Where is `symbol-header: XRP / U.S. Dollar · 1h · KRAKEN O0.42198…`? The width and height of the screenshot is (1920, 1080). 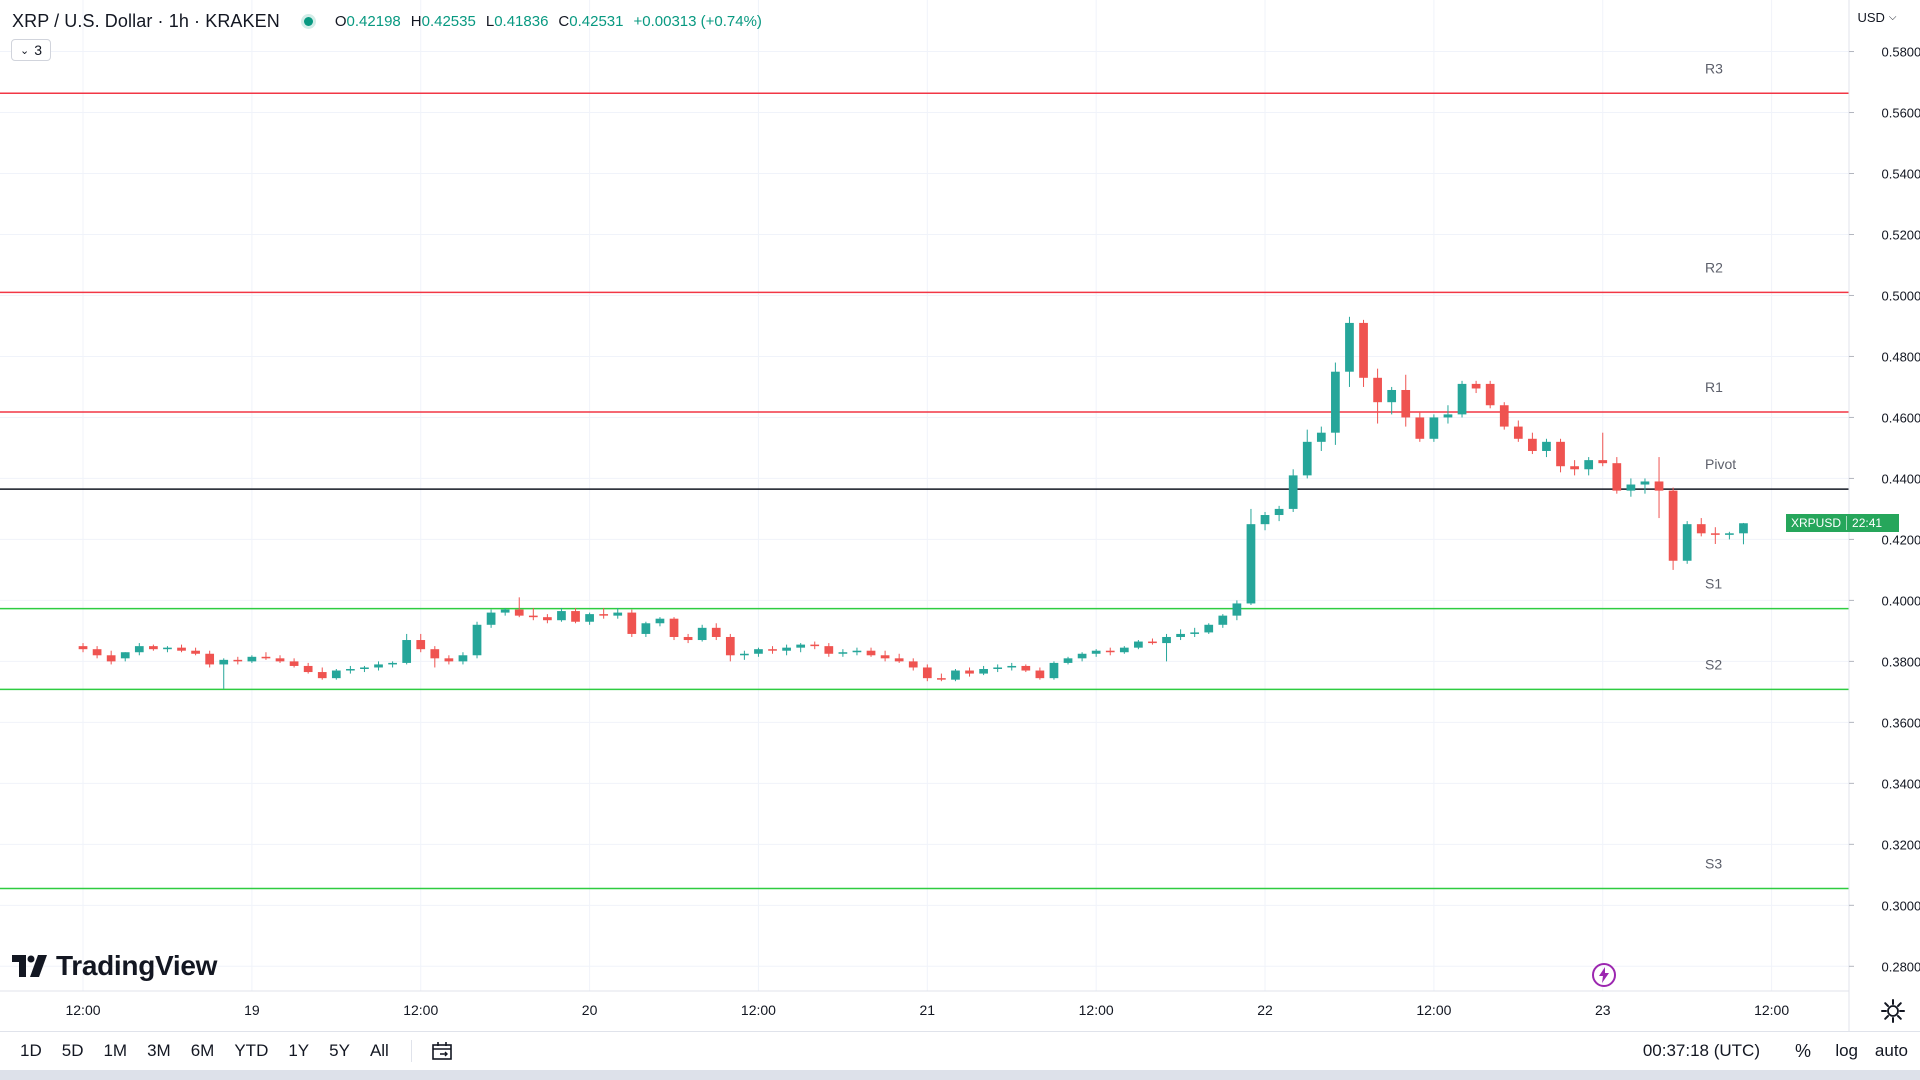 symbol-header: XRP / U.S. Dollar · 1h · KRAKEN O0.42198… is located at coordinates (387, 21).